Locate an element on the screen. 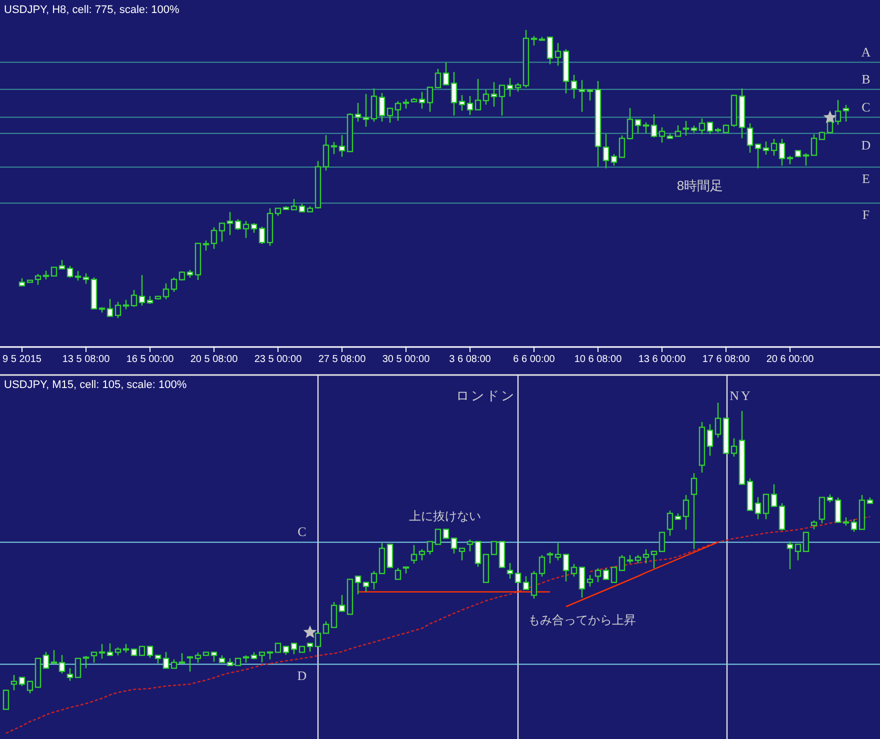 The image size is (880, 739). annotation: NY is located at coordinates (741, 395).